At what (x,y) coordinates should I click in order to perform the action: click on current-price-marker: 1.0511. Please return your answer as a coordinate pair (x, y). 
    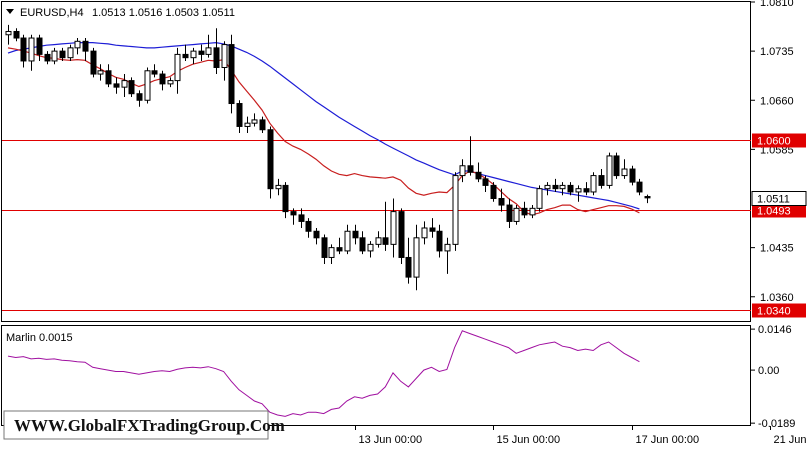
    Looking at the image, I should click on (779, 198).